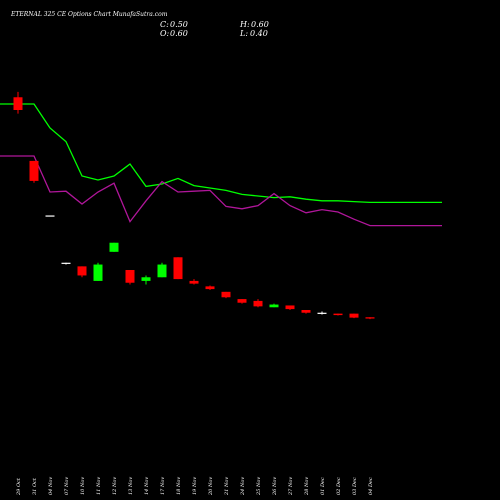 The image size is (500, 500). I want to click on x-tick-label: 10 Nov, so click(83, 486).